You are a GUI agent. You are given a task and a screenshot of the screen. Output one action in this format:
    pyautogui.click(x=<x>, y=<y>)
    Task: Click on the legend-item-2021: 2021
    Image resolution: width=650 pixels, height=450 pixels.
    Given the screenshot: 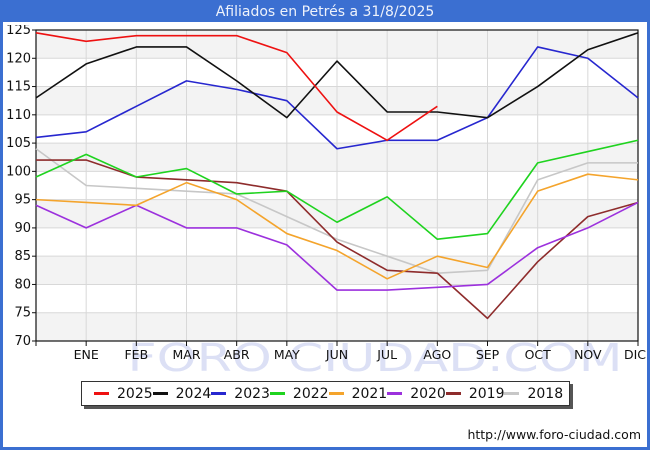 What is the action you would take?
    pyautogui.click(x=358, y=393)
    